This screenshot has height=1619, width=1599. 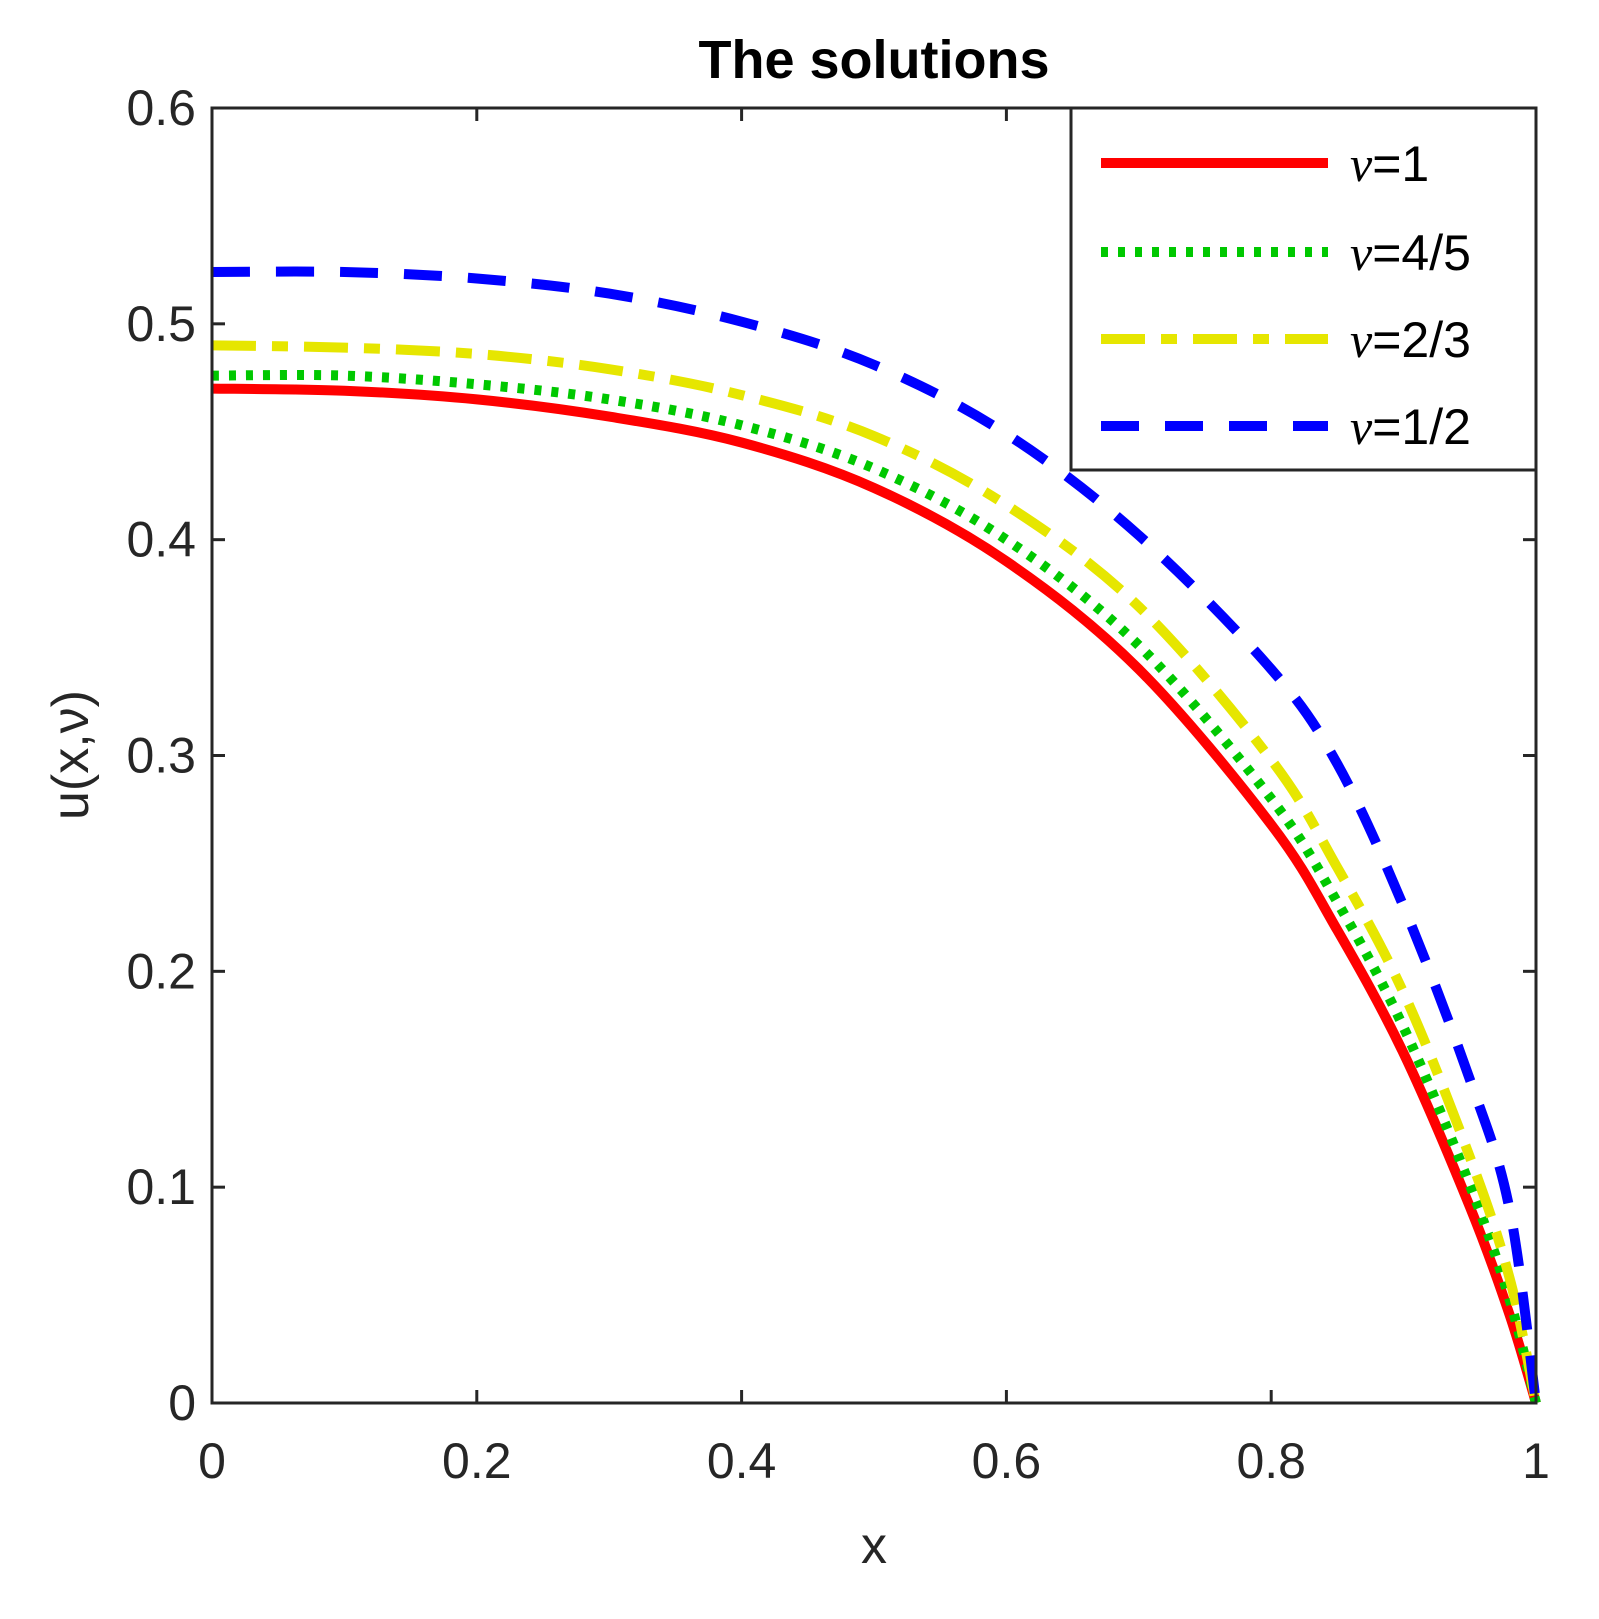 I want to click on x-tick-label: 0, so click(x=212, y=1461).